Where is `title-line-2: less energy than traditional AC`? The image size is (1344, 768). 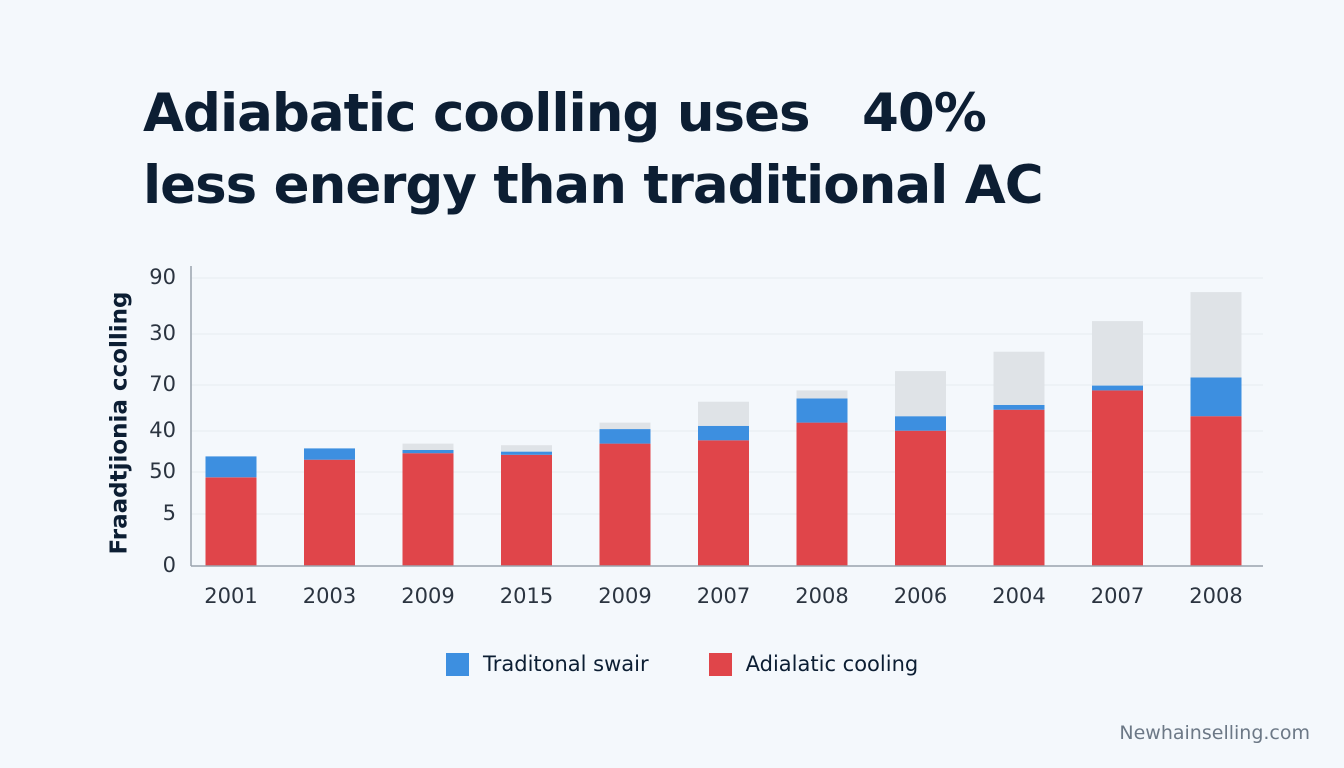 title-line-2: less energy than traditional AC is located at coordinates (593, 185).